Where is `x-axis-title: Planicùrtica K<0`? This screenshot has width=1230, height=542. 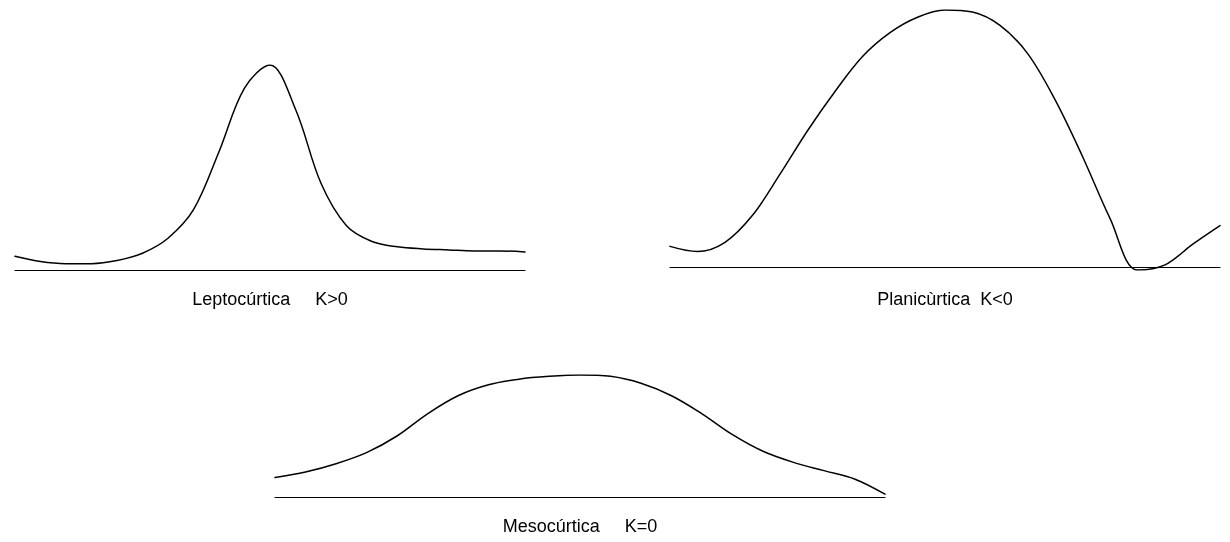
x-axis-title: Planicùrtica K<0 is located at coordinates (945, 299).